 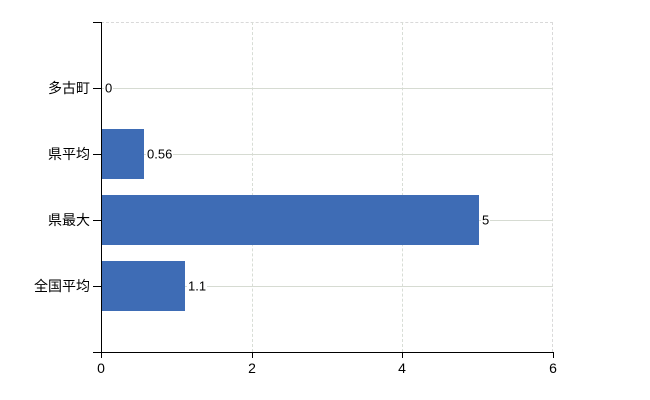 What do you see at coordinates (323, 352) in the screenshot?
I see `x-axis-line` at bounding box center [323, 352].